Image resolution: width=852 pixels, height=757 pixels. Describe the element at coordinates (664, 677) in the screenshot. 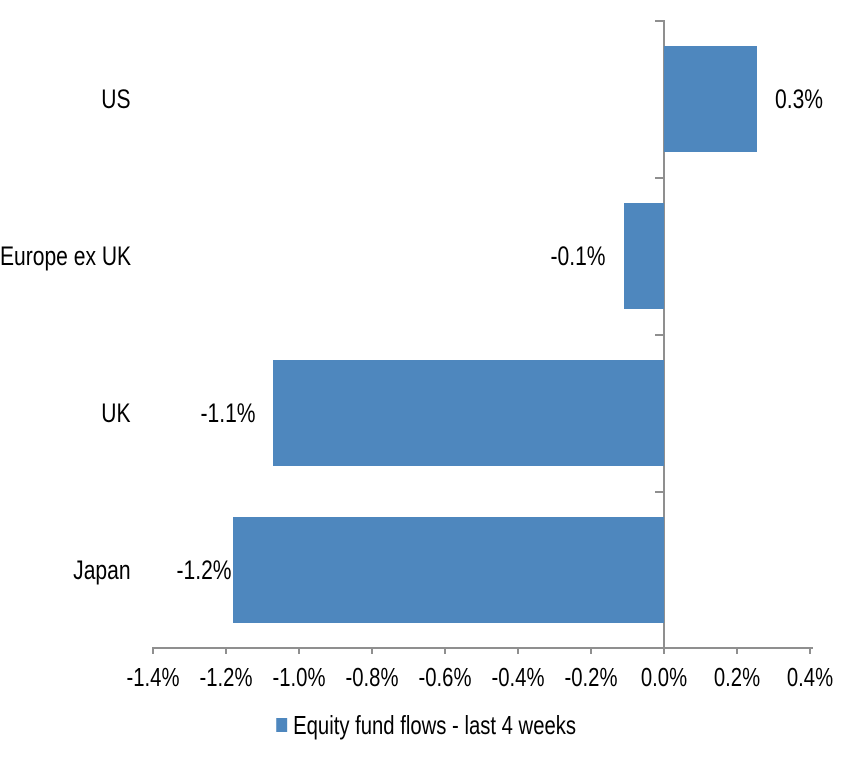

I see `value-tick-label: 0.0%` at that location.